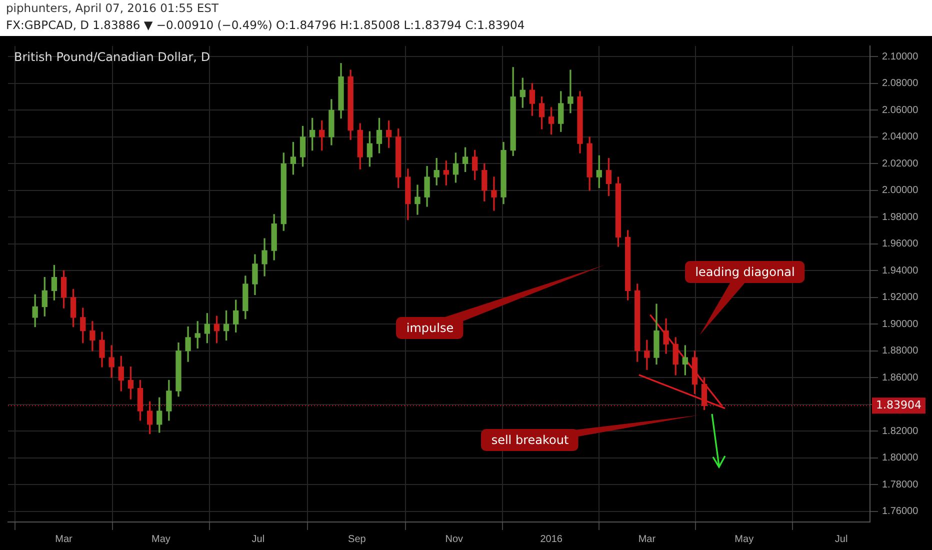 The height and width of the screenshot is (550, 932). What do you see at coordinates (900, 164) in the screenshot?
I see `y-tick-label: 2.02000` at bounding box center [900, 164].